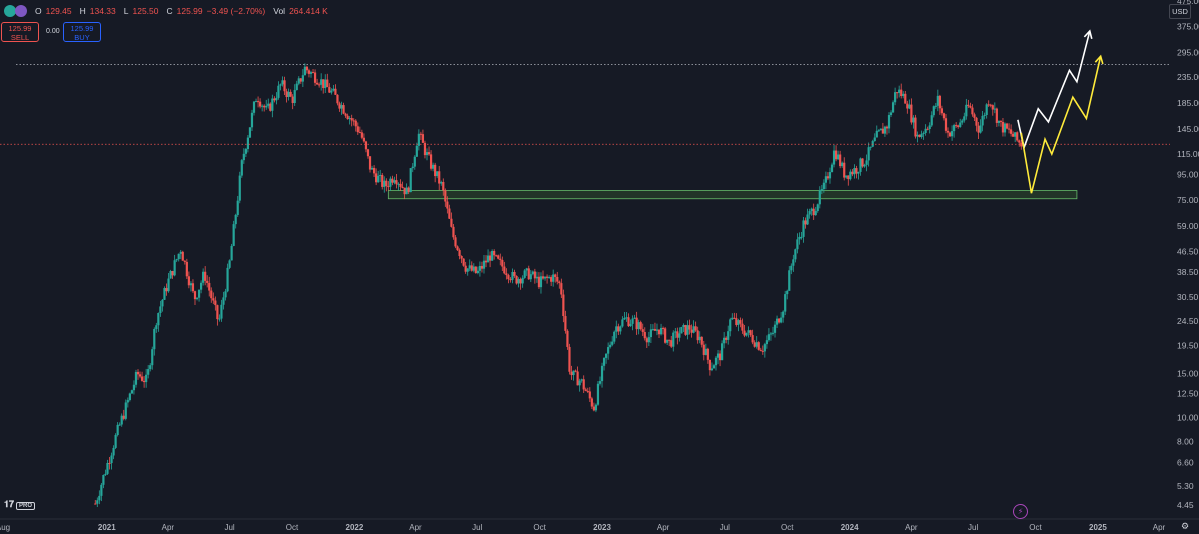 This screenshot has width=1199, height=534. I want to click on buy-price: 125.99, so click(82, 28).